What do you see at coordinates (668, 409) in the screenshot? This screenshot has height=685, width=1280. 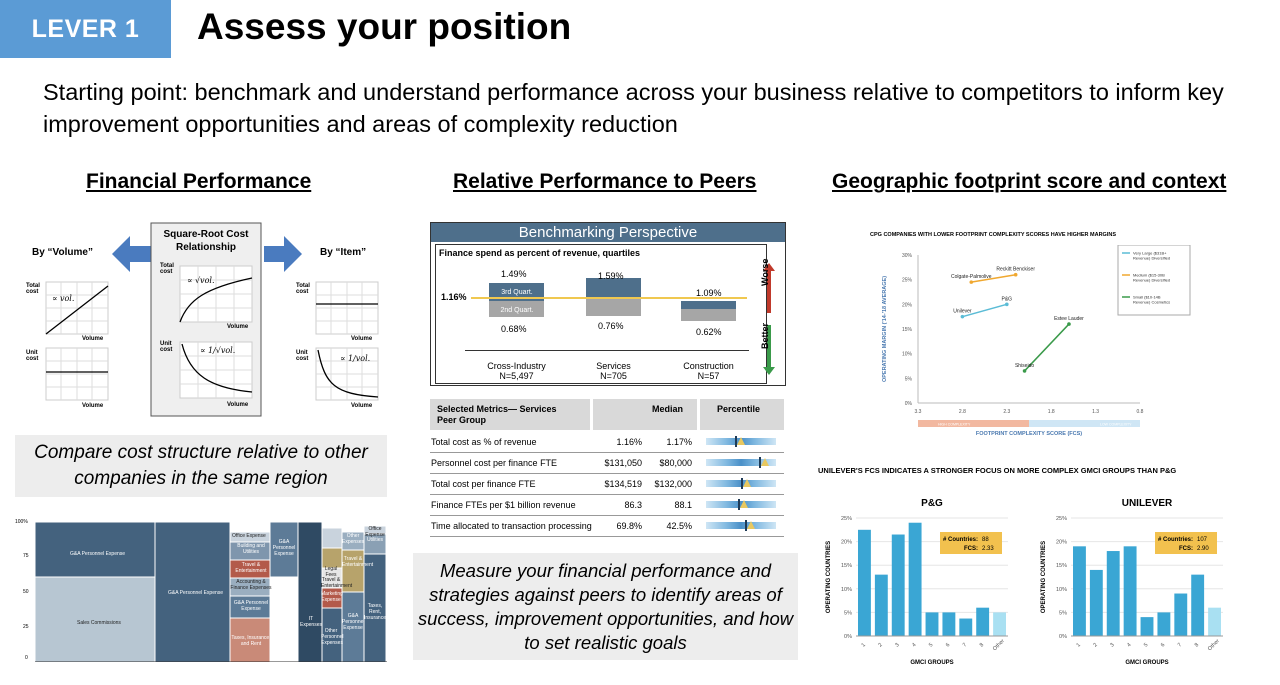 I see `metrics-header-median: Median` at bounding box center [668, 409].